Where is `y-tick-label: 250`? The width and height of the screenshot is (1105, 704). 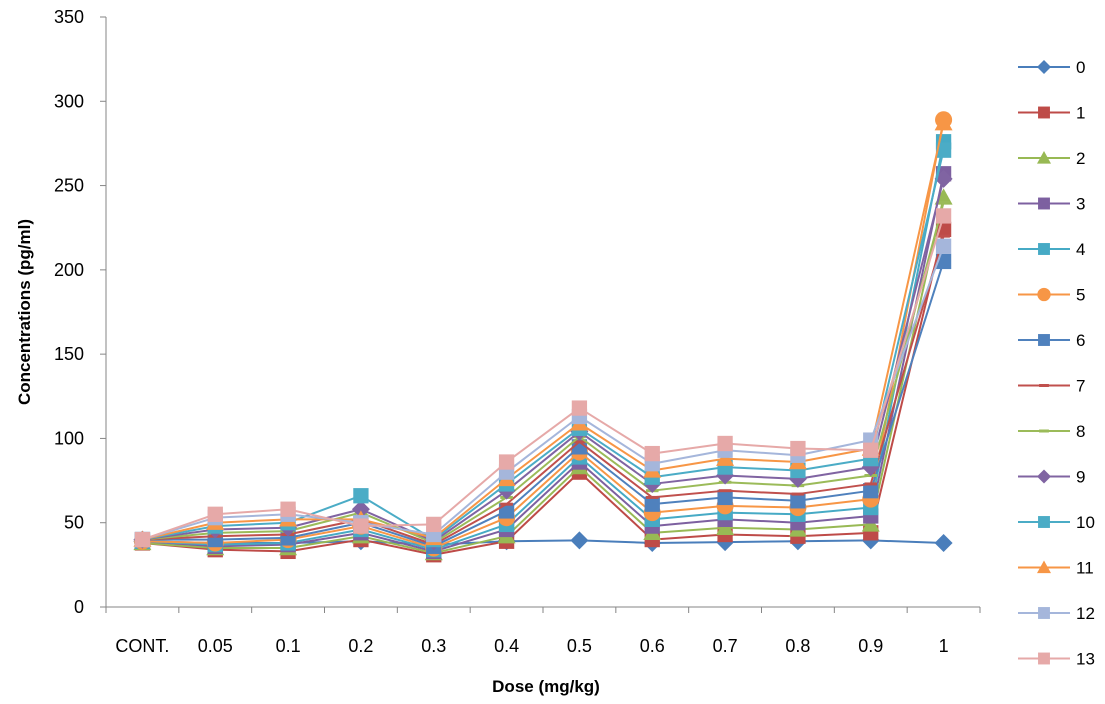 y-tick-label: 250 is located at coordinates (69, 186).